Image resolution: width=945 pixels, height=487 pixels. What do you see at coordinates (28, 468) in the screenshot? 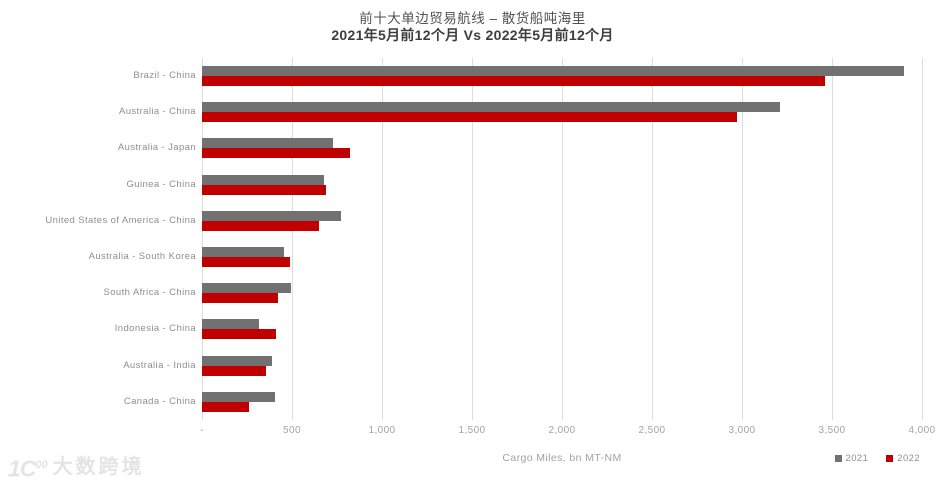
I see `dashukuajing-logo-icon: 1C00` at bounding box center [28, 468].